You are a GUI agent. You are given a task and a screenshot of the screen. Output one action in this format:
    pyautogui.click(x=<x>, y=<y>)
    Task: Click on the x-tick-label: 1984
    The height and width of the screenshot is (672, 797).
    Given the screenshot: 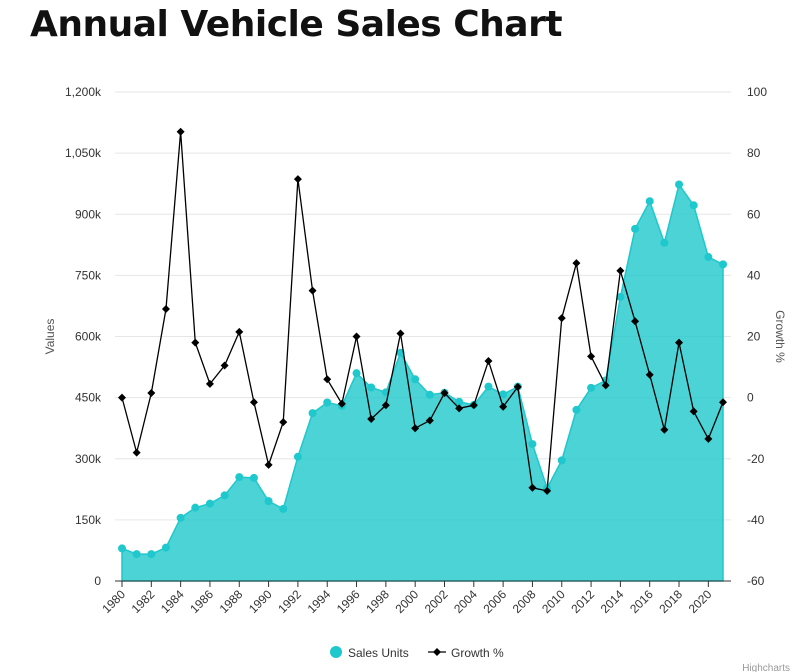 What is the action you would take?
    pyautogui.click(x=172, y=601)
    